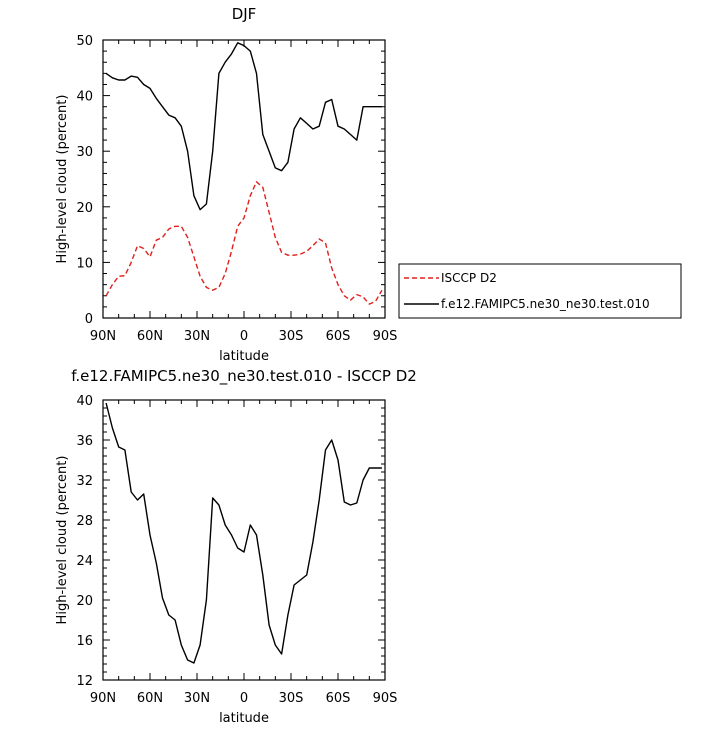 The height and width of the screenshot is (732, 726). I want to click on y-tick-label: 10, so click(84, 263).